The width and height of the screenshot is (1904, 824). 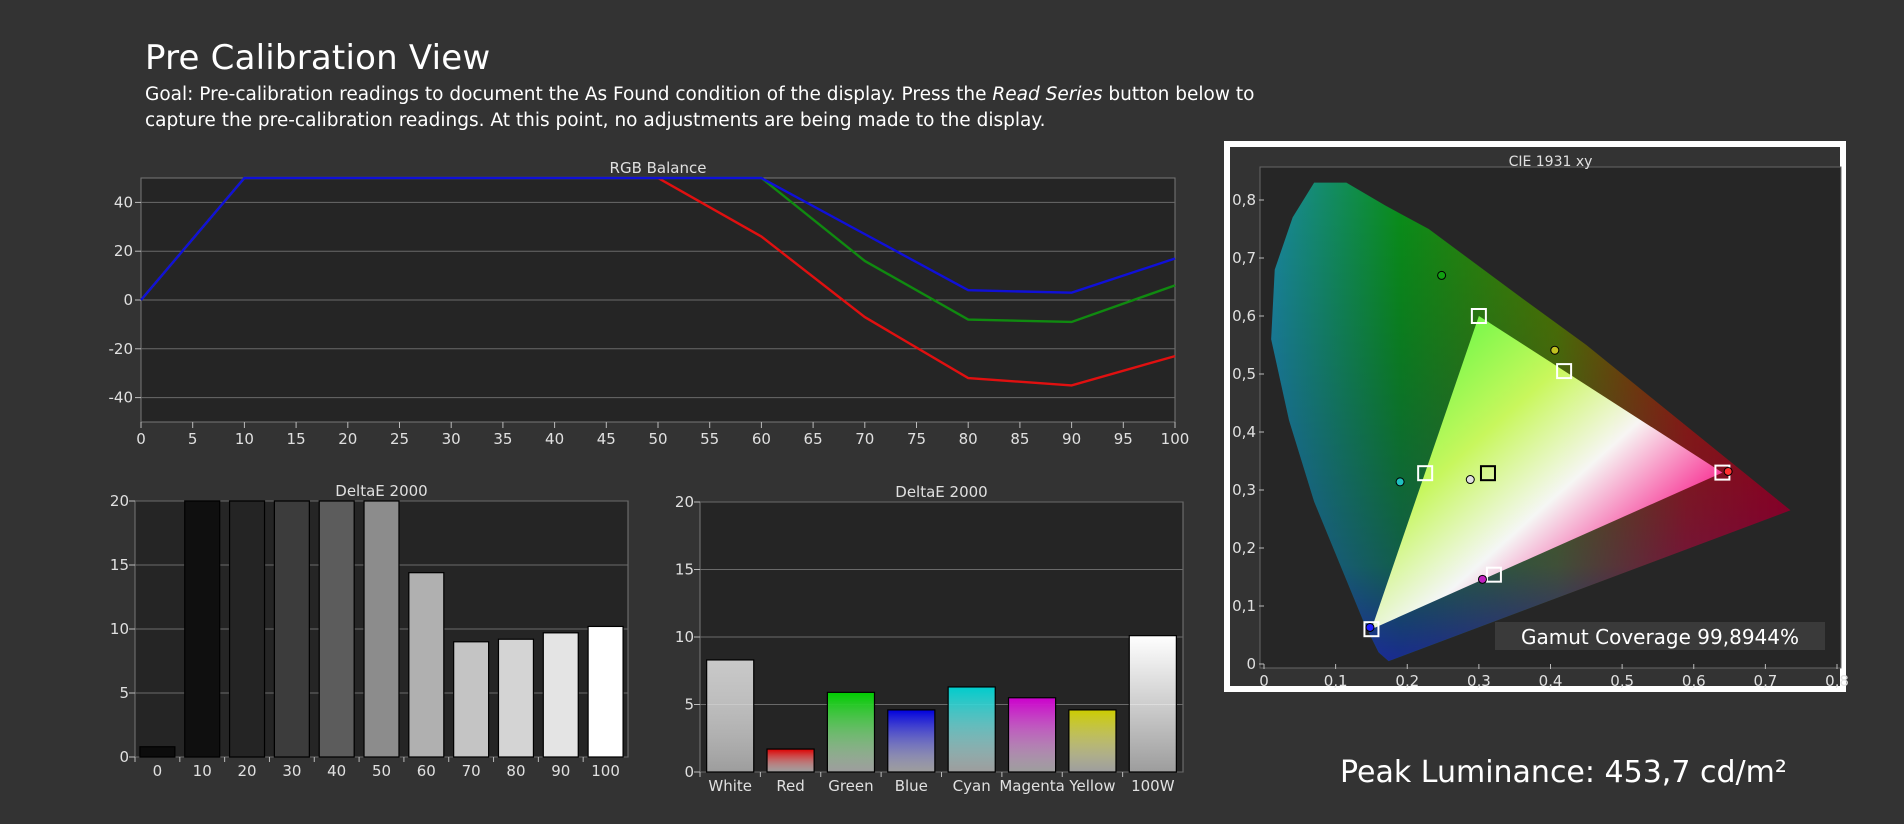 What do you see at coordinates (1264, 681) in the screenshot?
I see `cie-x-tick-label: 0` at bounding box center [1264, 681].